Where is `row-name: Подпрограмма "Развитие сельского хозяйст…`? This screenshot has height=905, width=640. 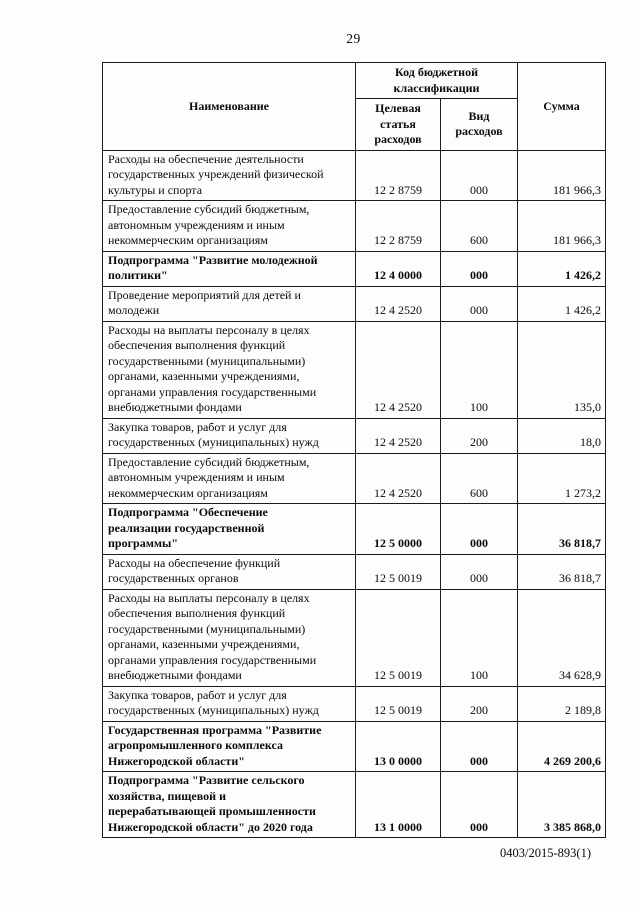 row-name: Подпрограмма "Развитие сельского хозяйст… is located at coordinates (229, 804).